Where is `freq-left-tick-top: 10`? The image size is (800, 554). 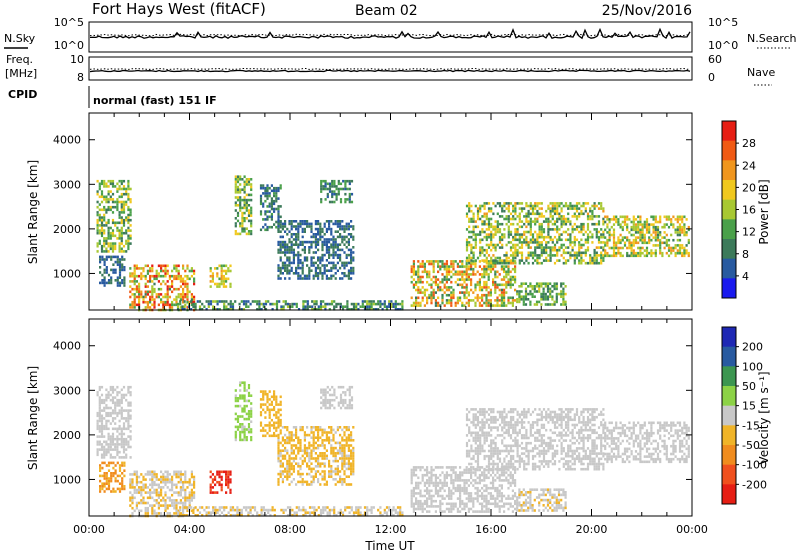 freq-left-tick-top: 10 is located at coordinates (77, 59).